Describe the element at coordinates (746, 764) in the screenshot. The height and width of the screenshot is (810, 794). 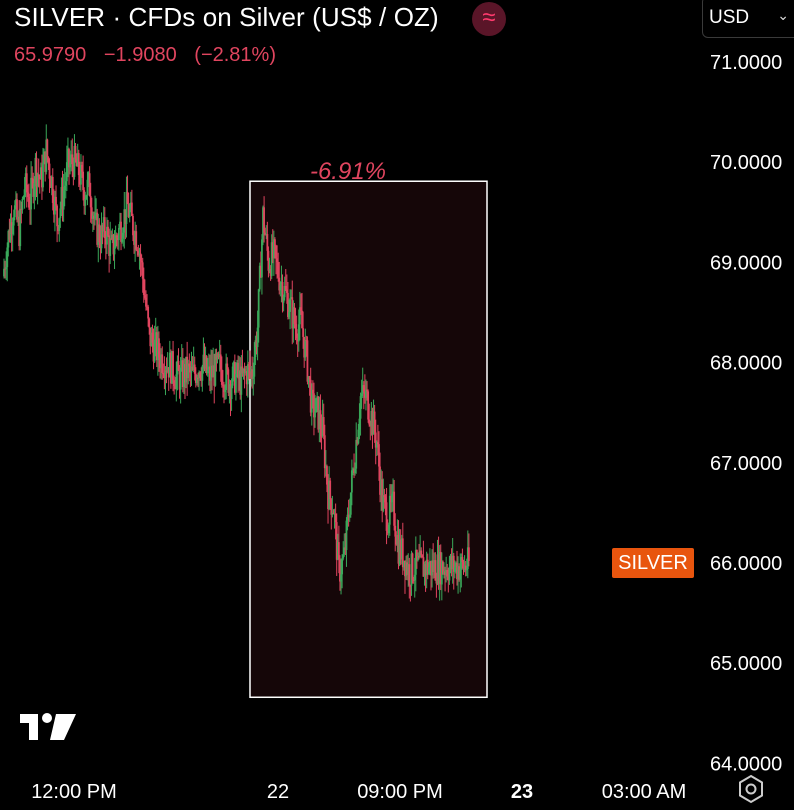
I see `y-tick-label: 64.0000` at that location.